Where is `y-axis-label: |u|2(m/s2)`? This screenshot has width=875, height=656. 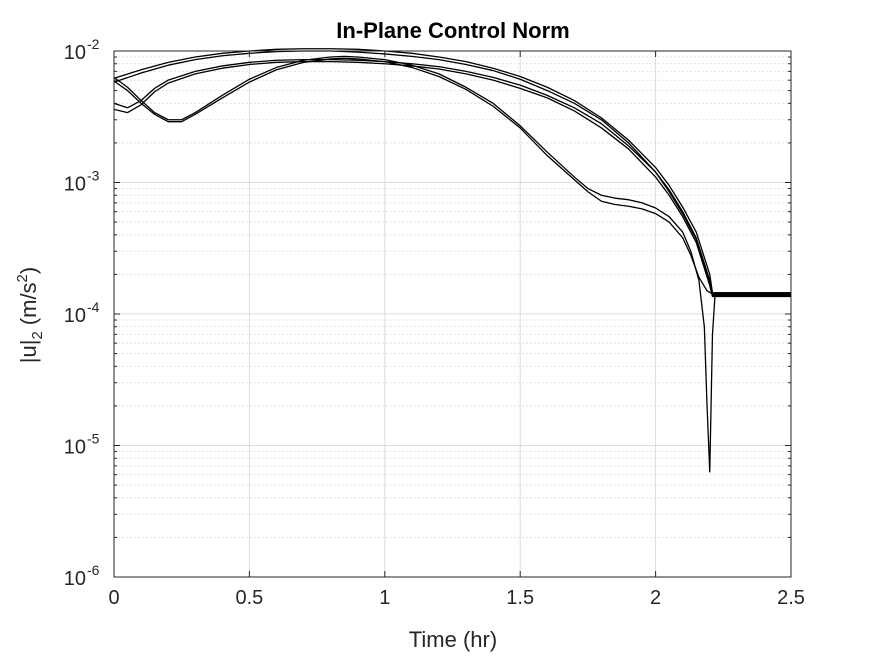
y-axis-label: |u|2(m/s2) is located at coordinates (30, 315).